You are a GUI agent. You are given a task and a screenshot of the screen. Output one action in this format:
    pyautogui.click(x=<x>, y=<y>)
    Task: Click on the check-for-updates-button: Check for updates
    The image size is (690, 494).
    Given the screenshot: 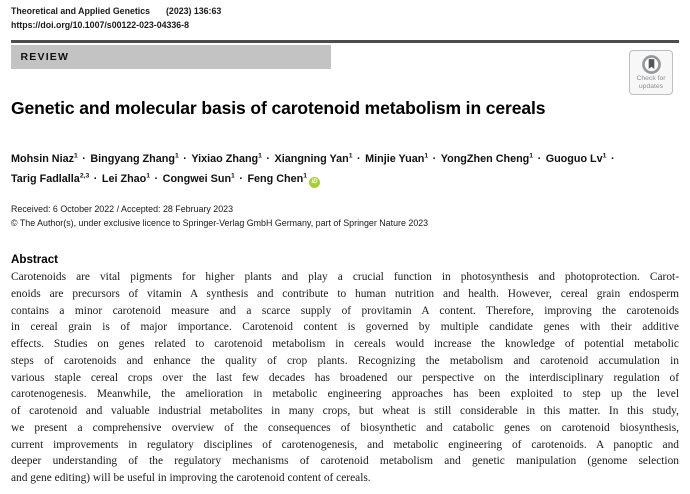 What is the action you would take?
    pyautogui.click(x=651, y=72)
    